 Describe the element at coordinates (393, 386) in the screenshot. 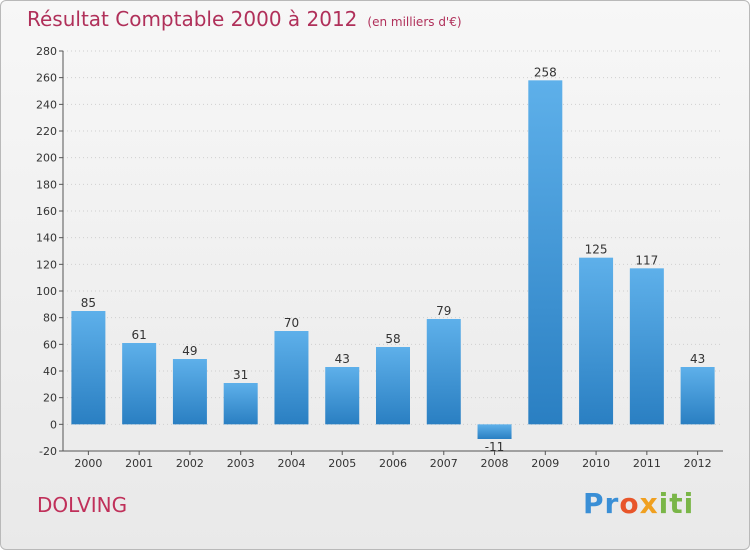

I see `bar-2006` at that location.